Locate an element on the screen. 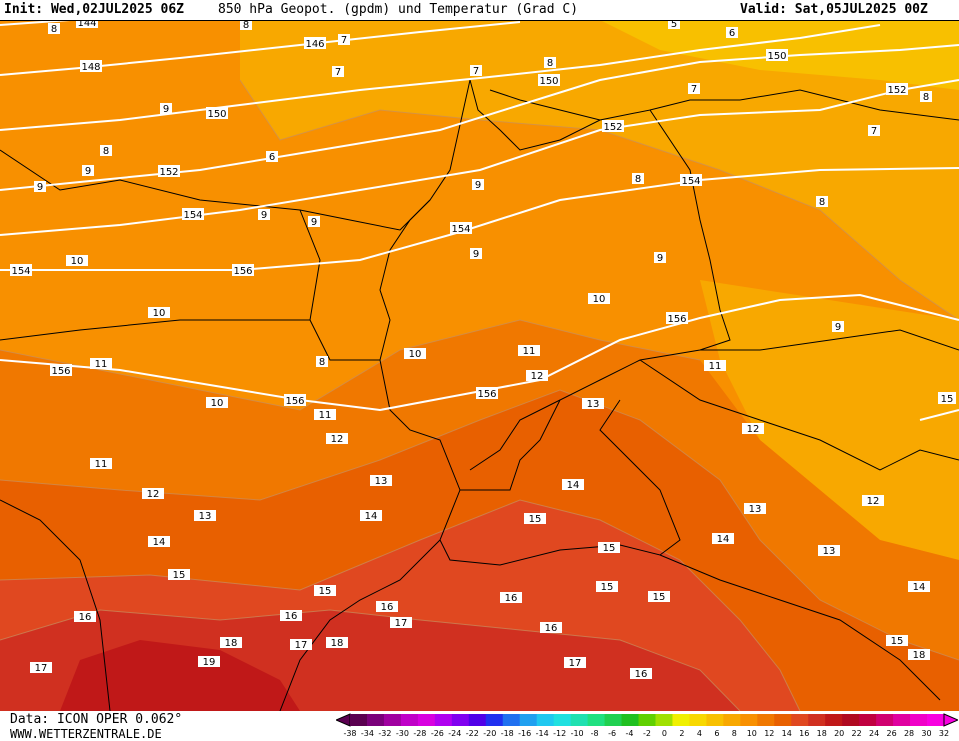  scale-tick-label: -32 is located at coordinates (384, 733).